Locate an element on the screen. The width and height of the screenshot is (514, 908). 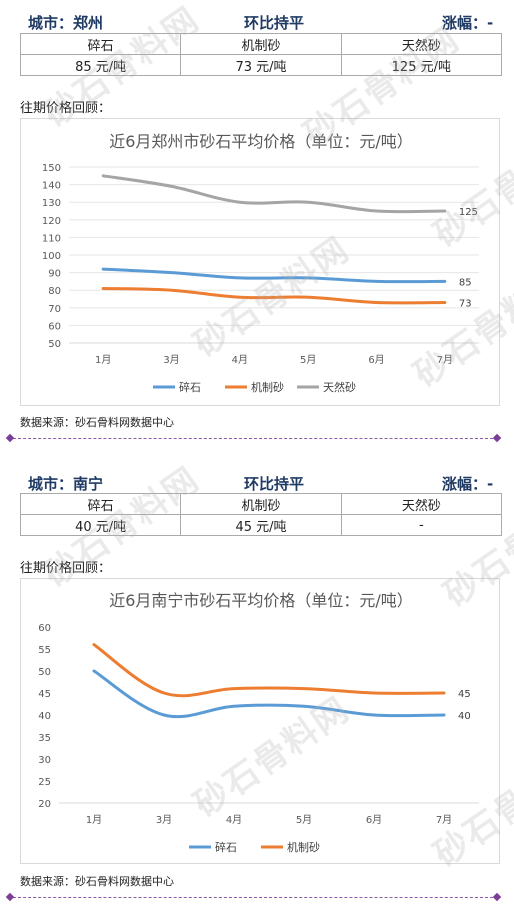
y-tick-label: 45 is located at coordinates (44, 694).